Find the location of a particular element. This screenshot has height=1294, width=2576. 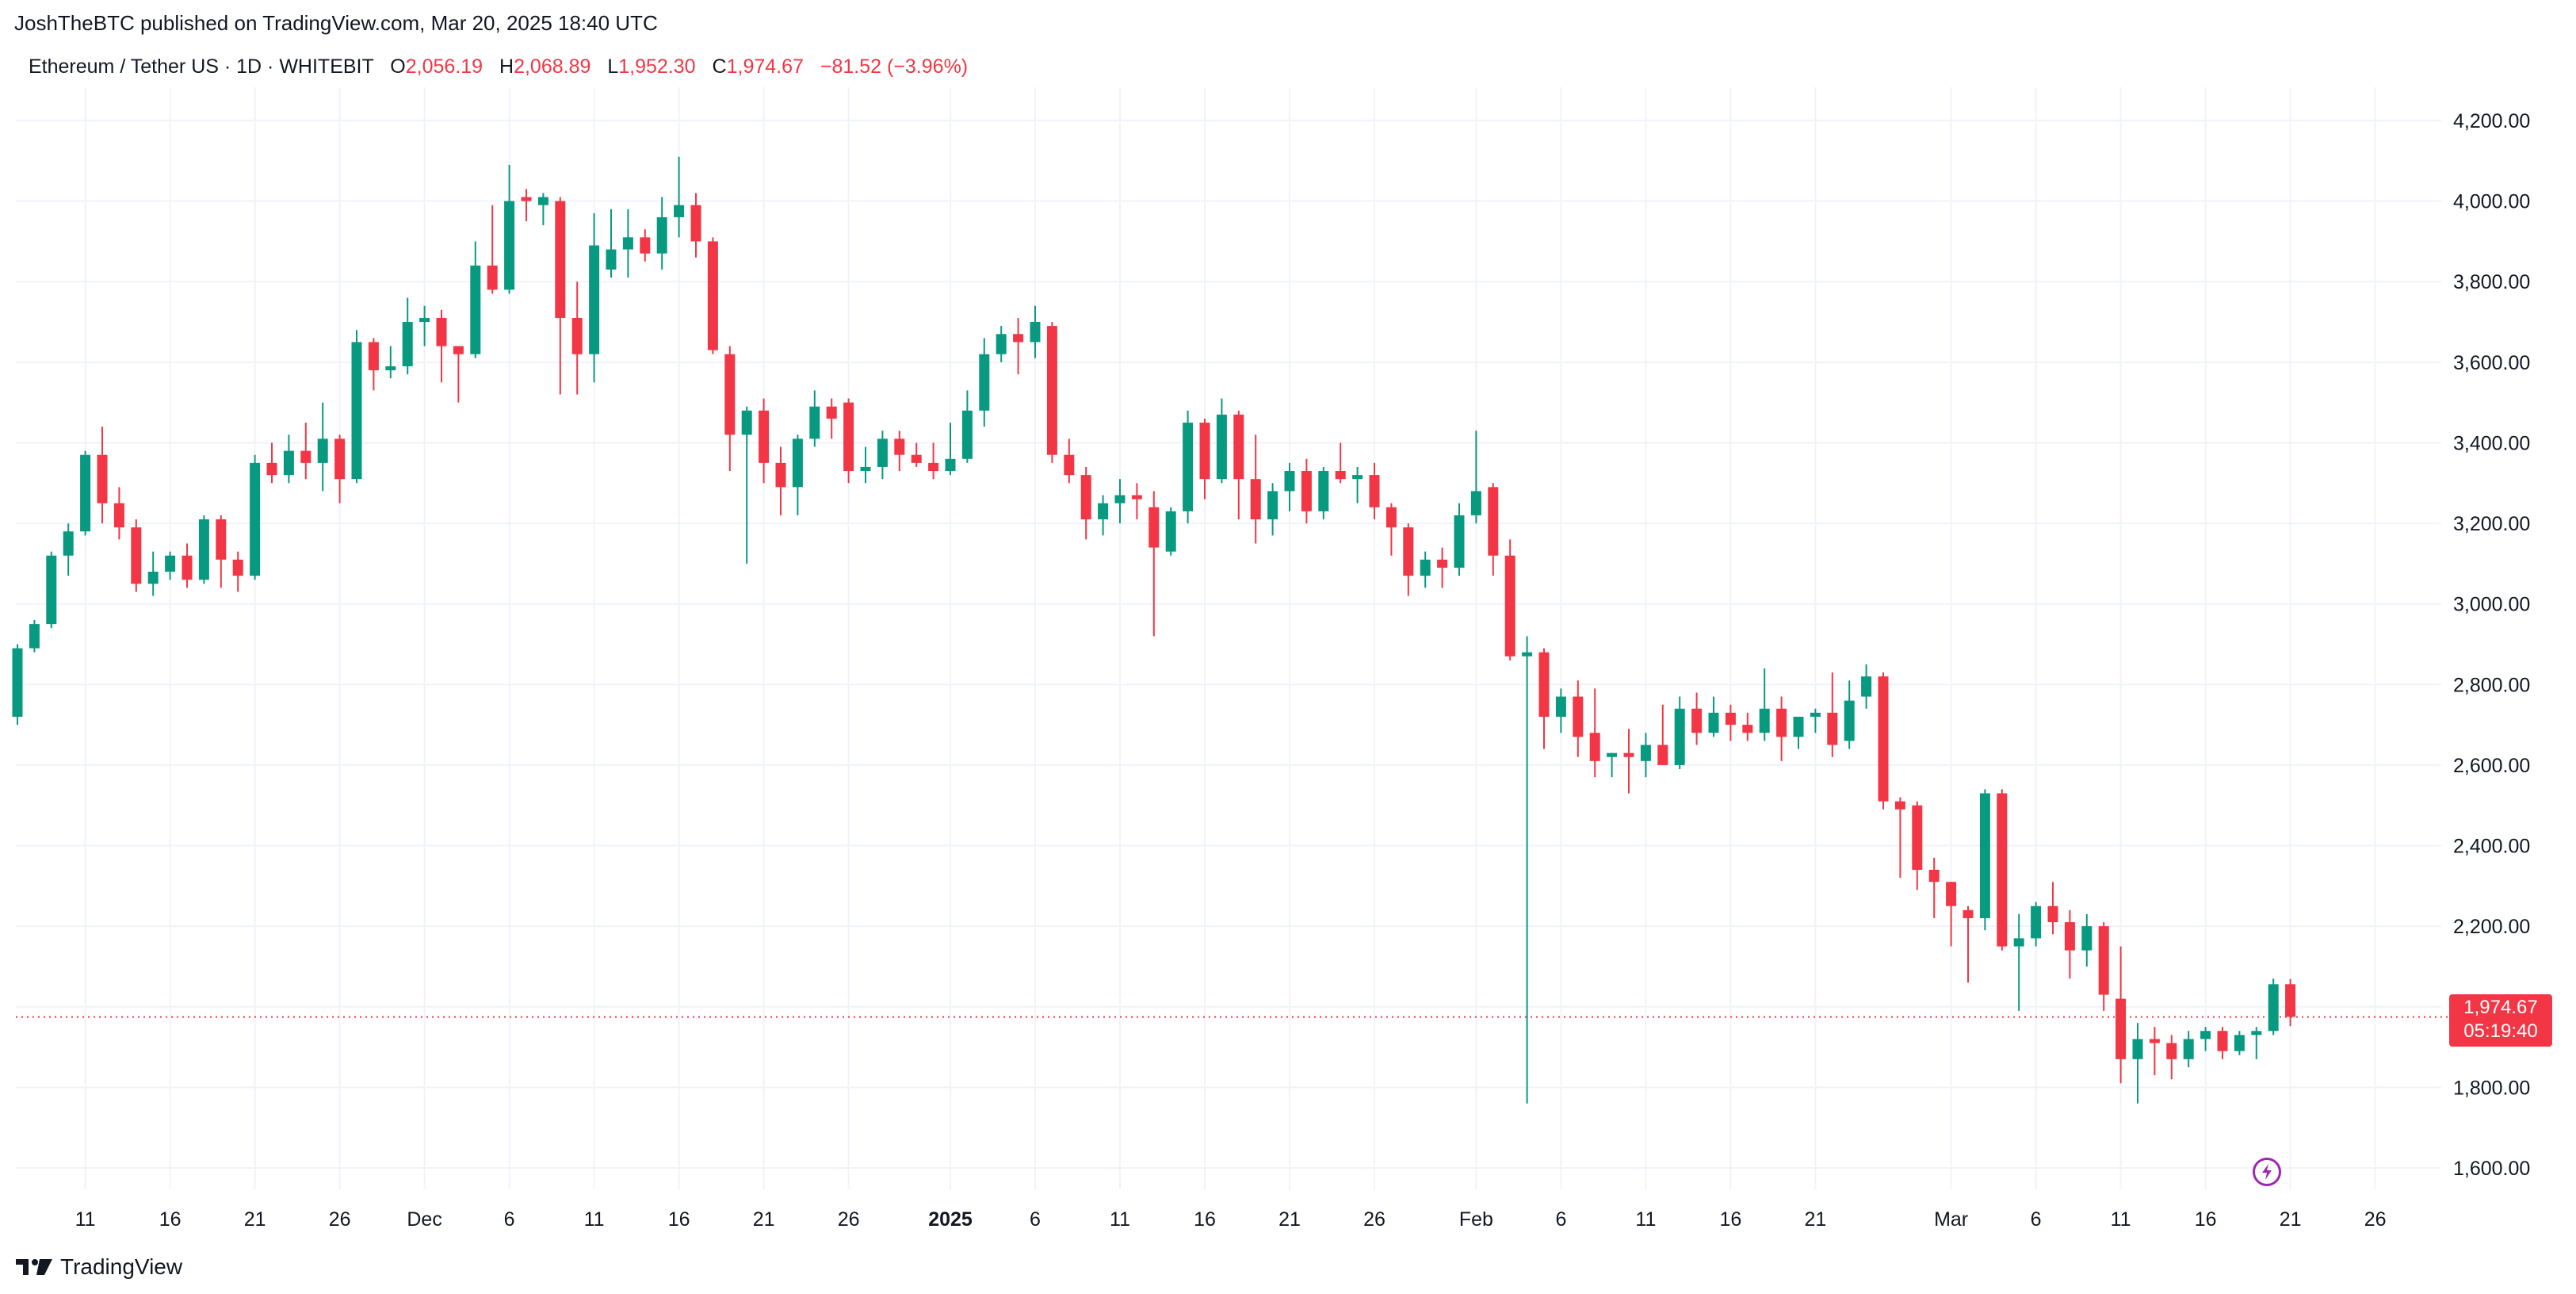

lightning-icon is located at coordinates (2267, 1172).